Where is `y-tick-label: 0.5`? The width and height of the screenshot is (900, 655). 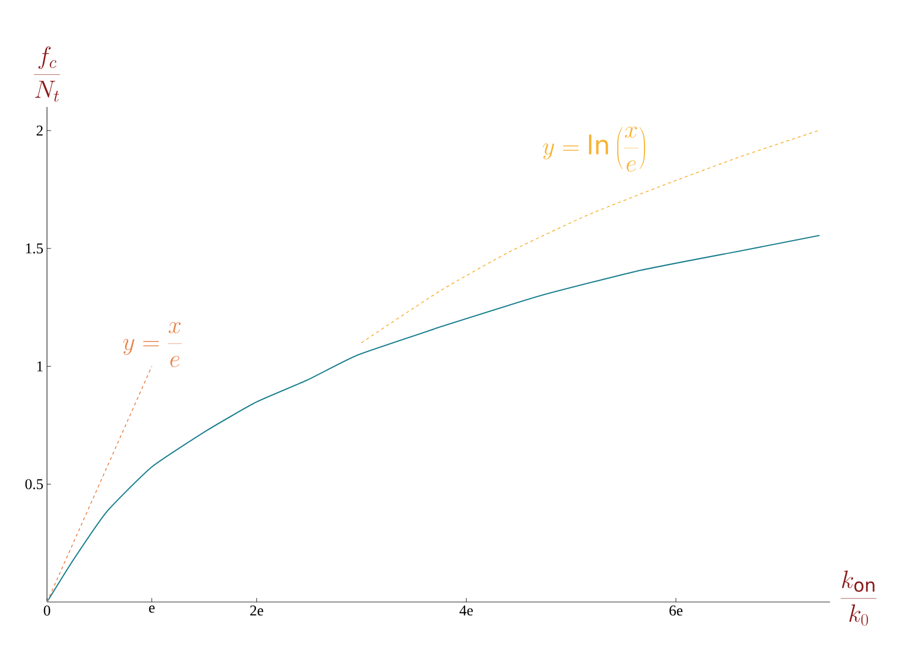 y-tick-label: 0.5 is located at coordinates (34, 484).